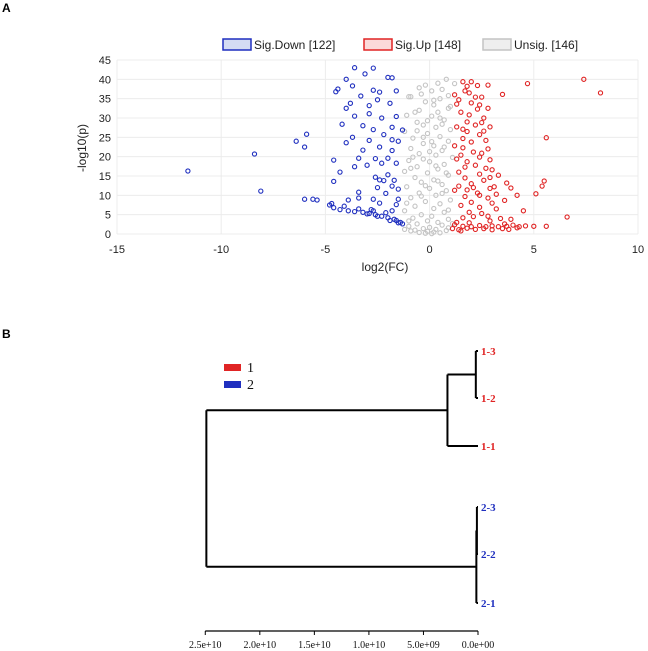 The image size is (648, 651). Describe the element at coordinates (638, 250) in the screenshot. I see `x-tick-label: 10` at that location.